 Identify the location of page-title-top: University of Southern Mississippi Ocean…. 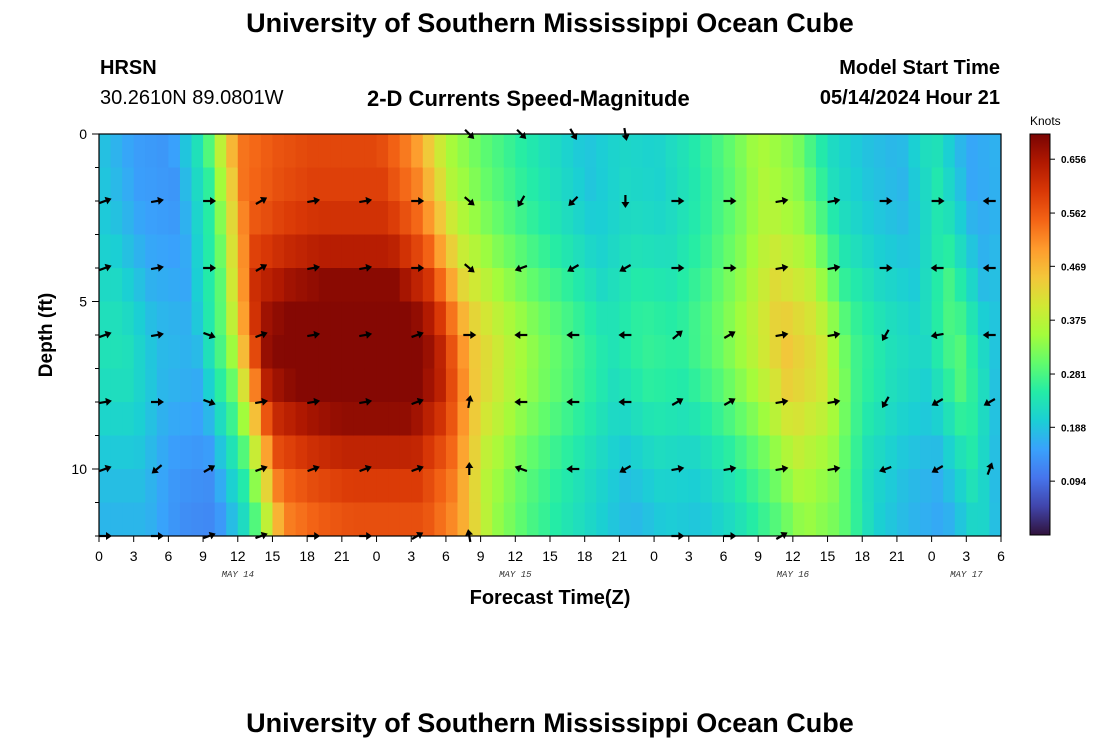
(550, 23).